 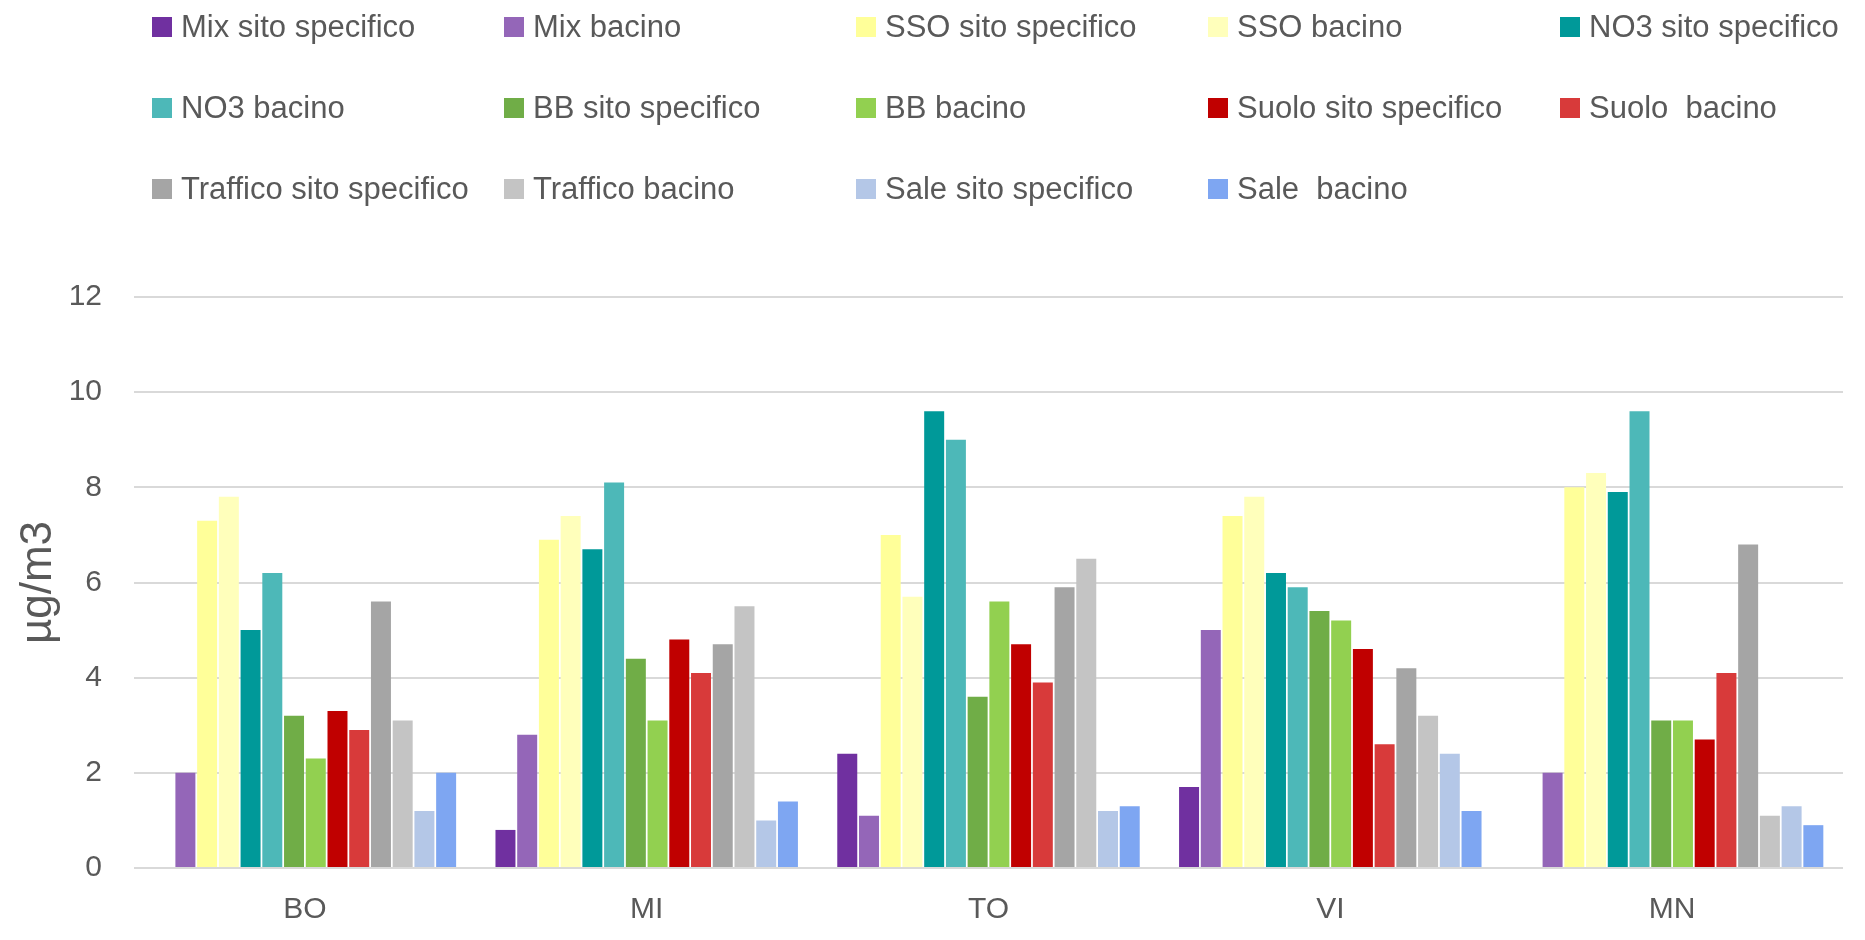 I want to click on legend-label: NO3 sito specifico, so click(x=1714, y=27).